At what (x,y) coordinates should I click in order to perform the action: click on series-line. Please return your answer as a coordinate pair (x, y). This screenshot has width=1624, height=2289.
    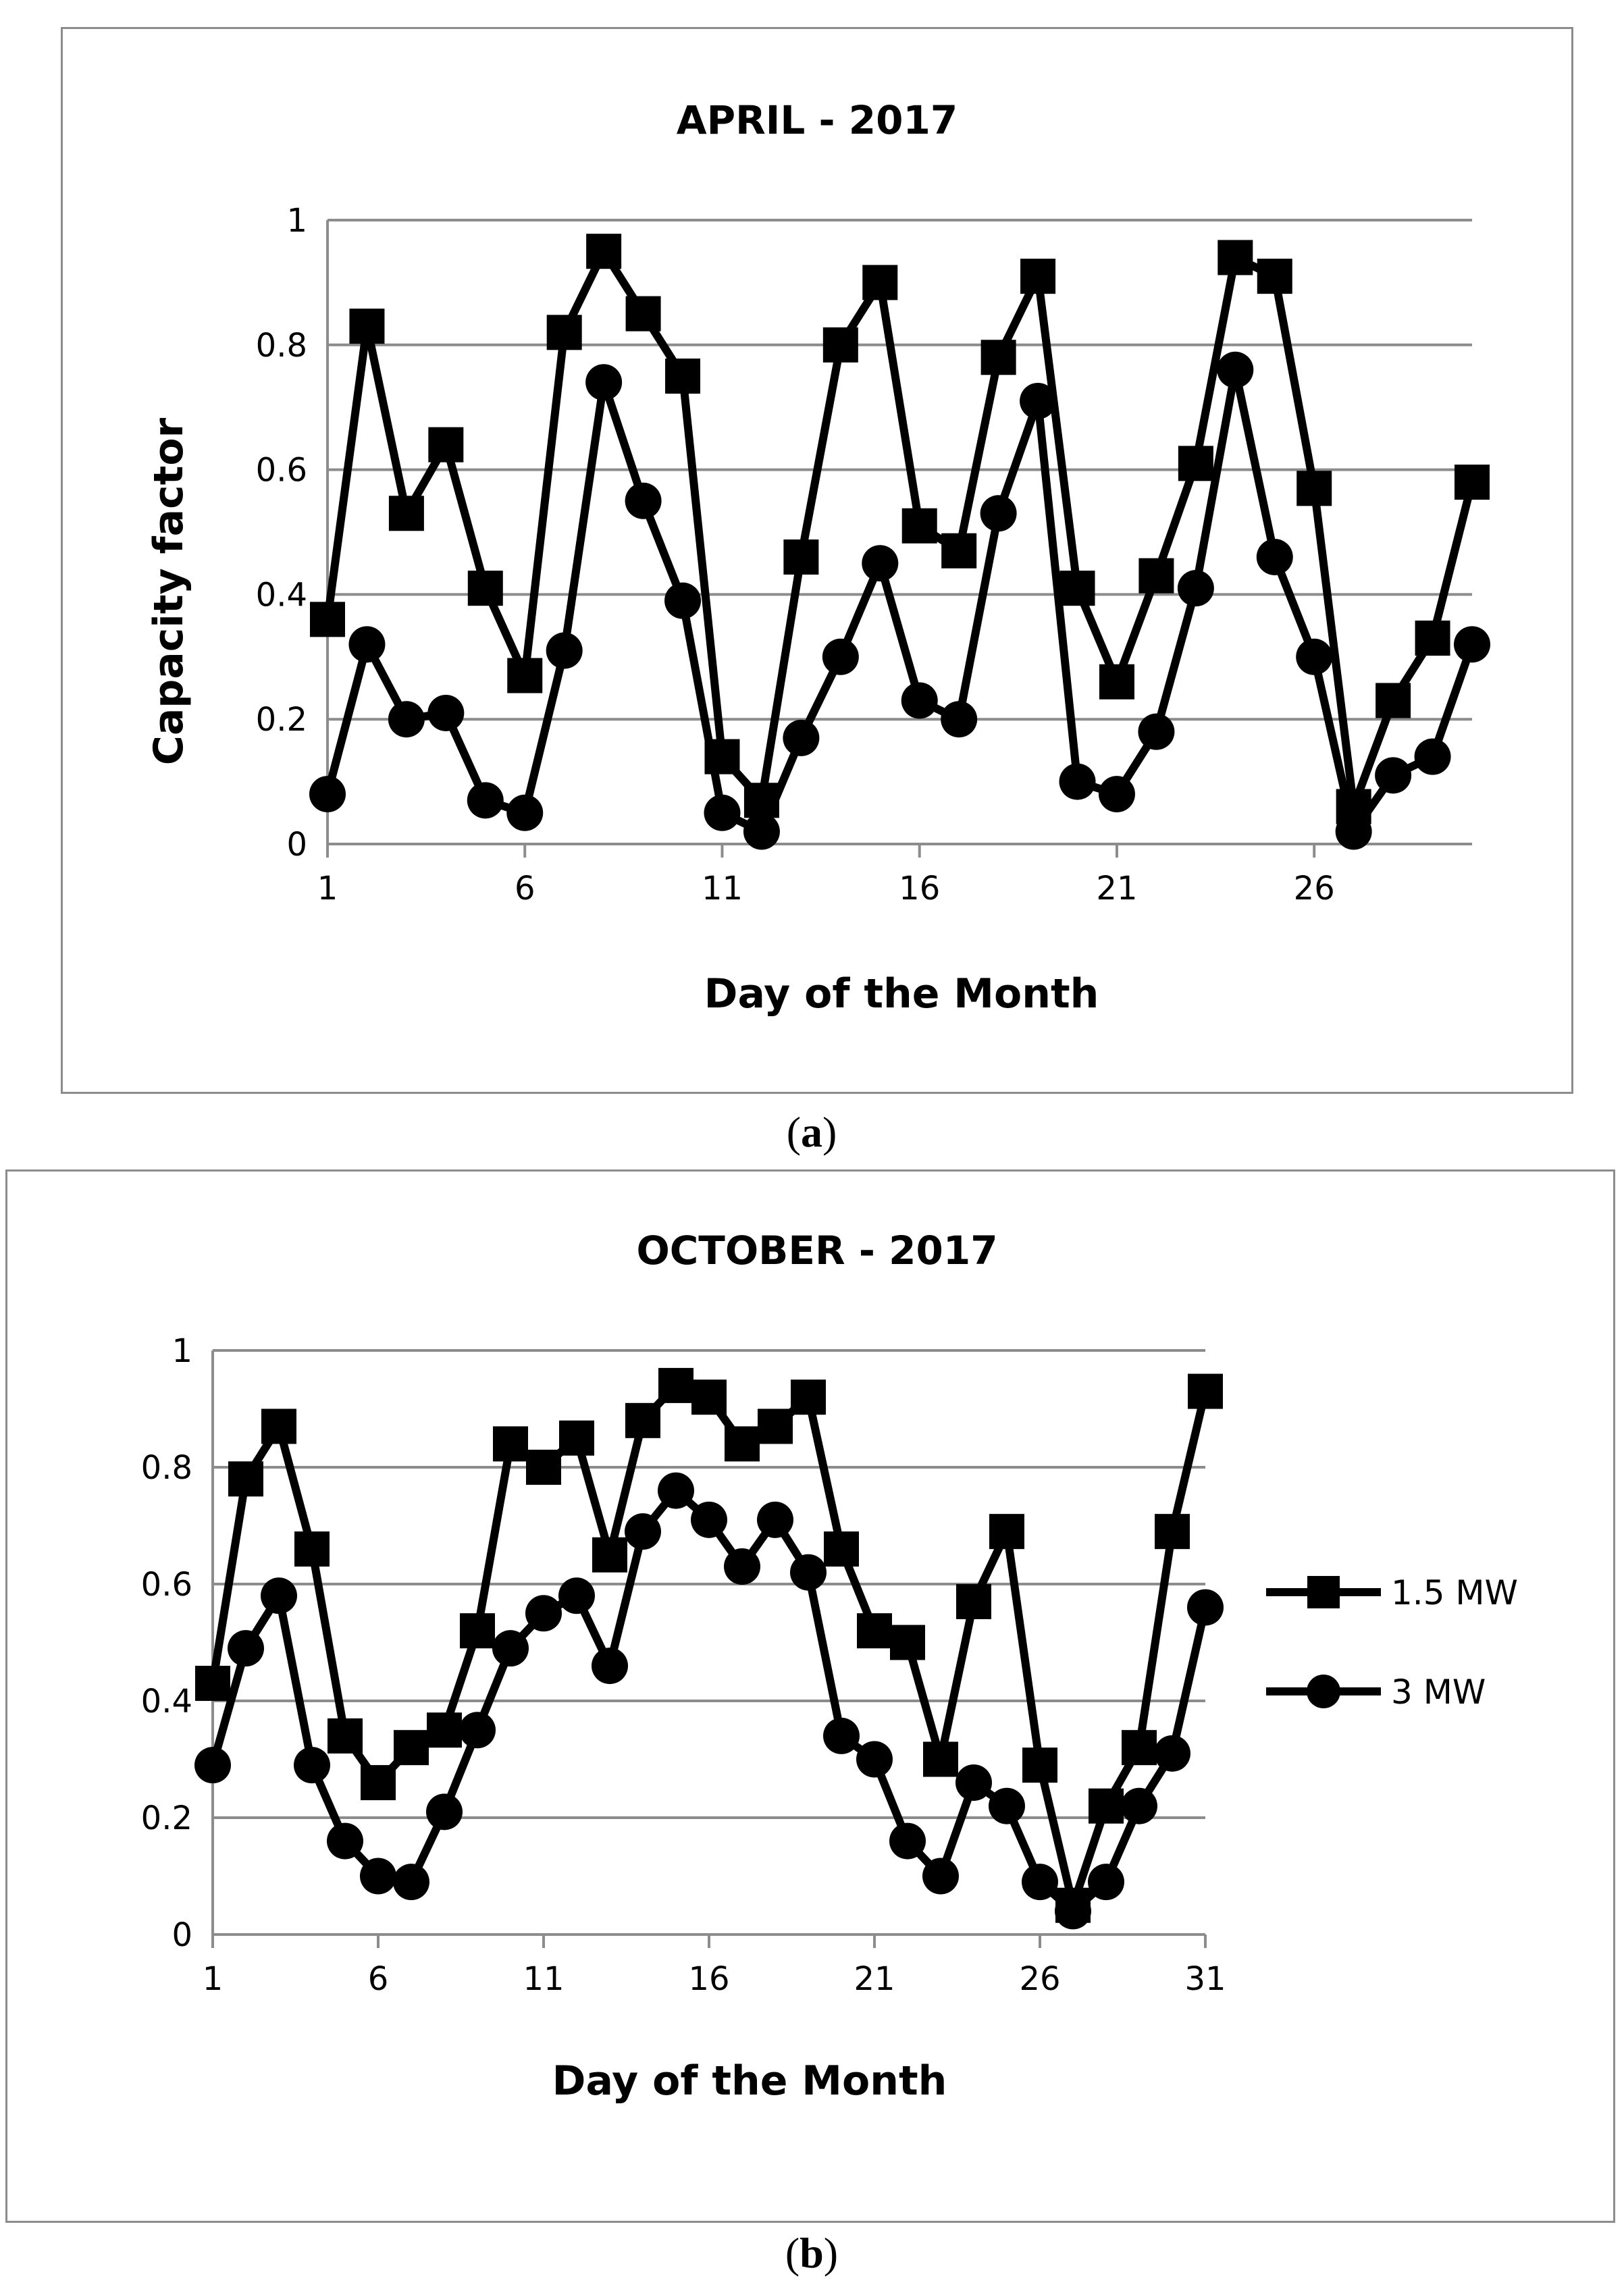
    Looking at the image, I should click on (709, 1646).